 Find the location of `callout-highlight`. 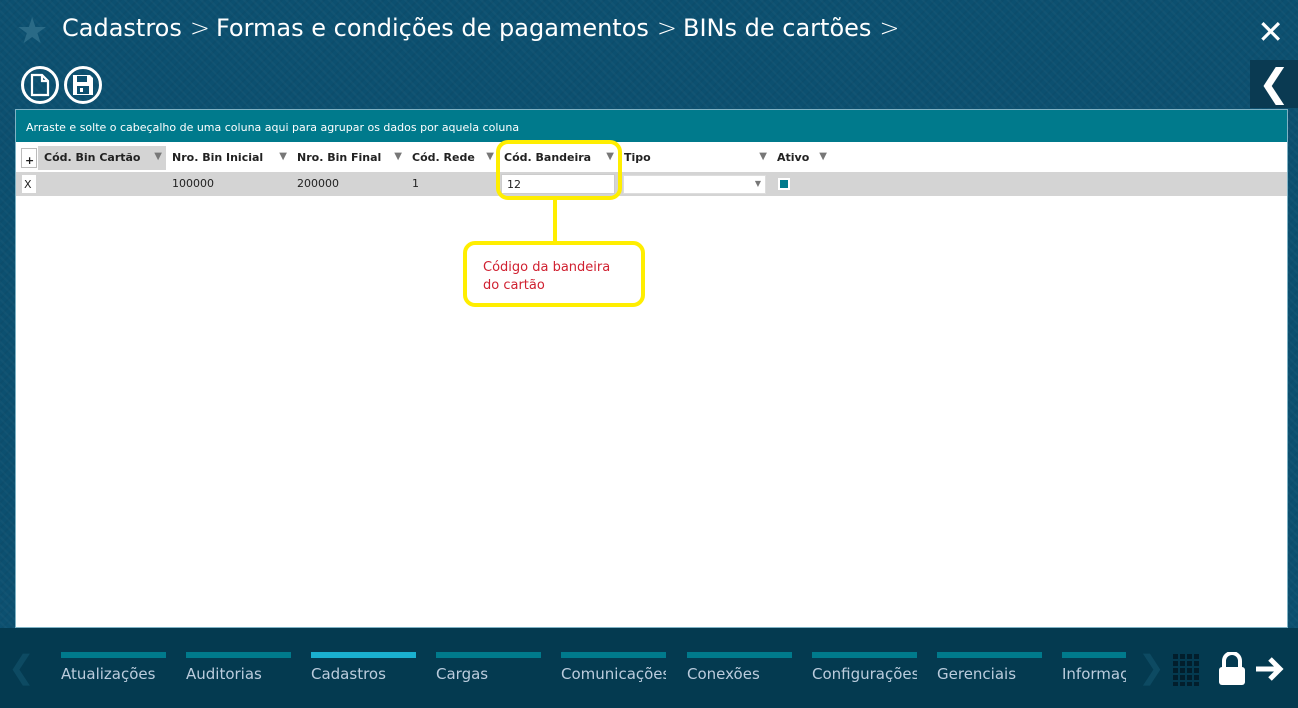

callout-highlight is located at coordinates (559, 170).